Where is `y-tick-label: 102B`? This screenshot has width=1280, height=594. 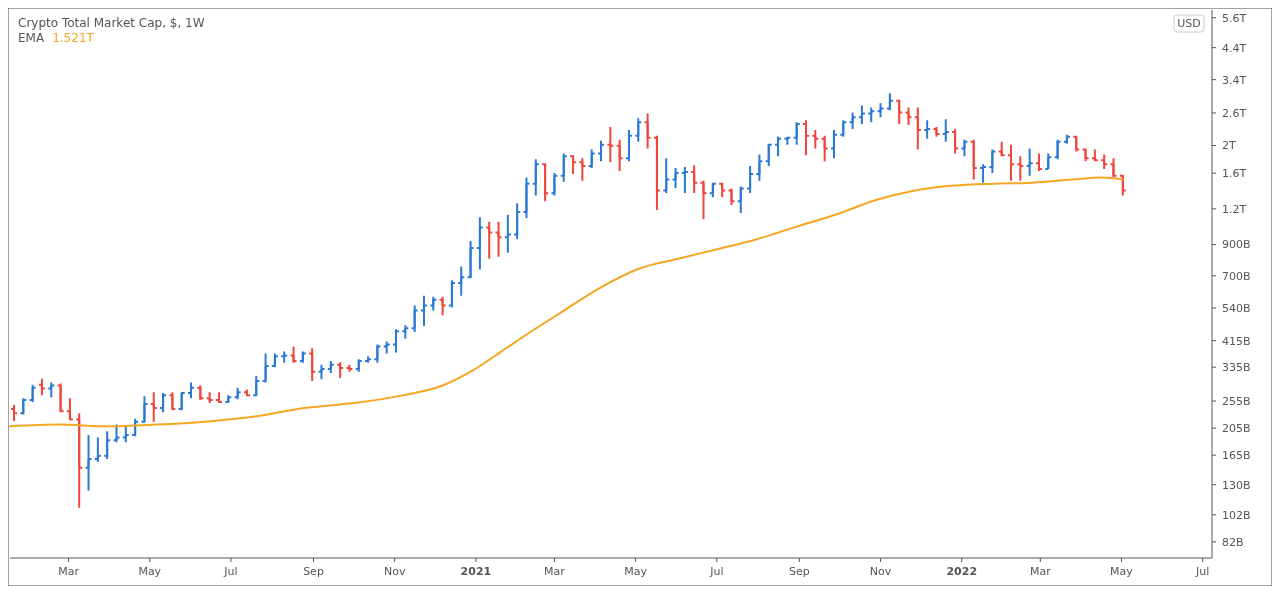 y-tick-label: 102B is located at coordinates (1236, 515).